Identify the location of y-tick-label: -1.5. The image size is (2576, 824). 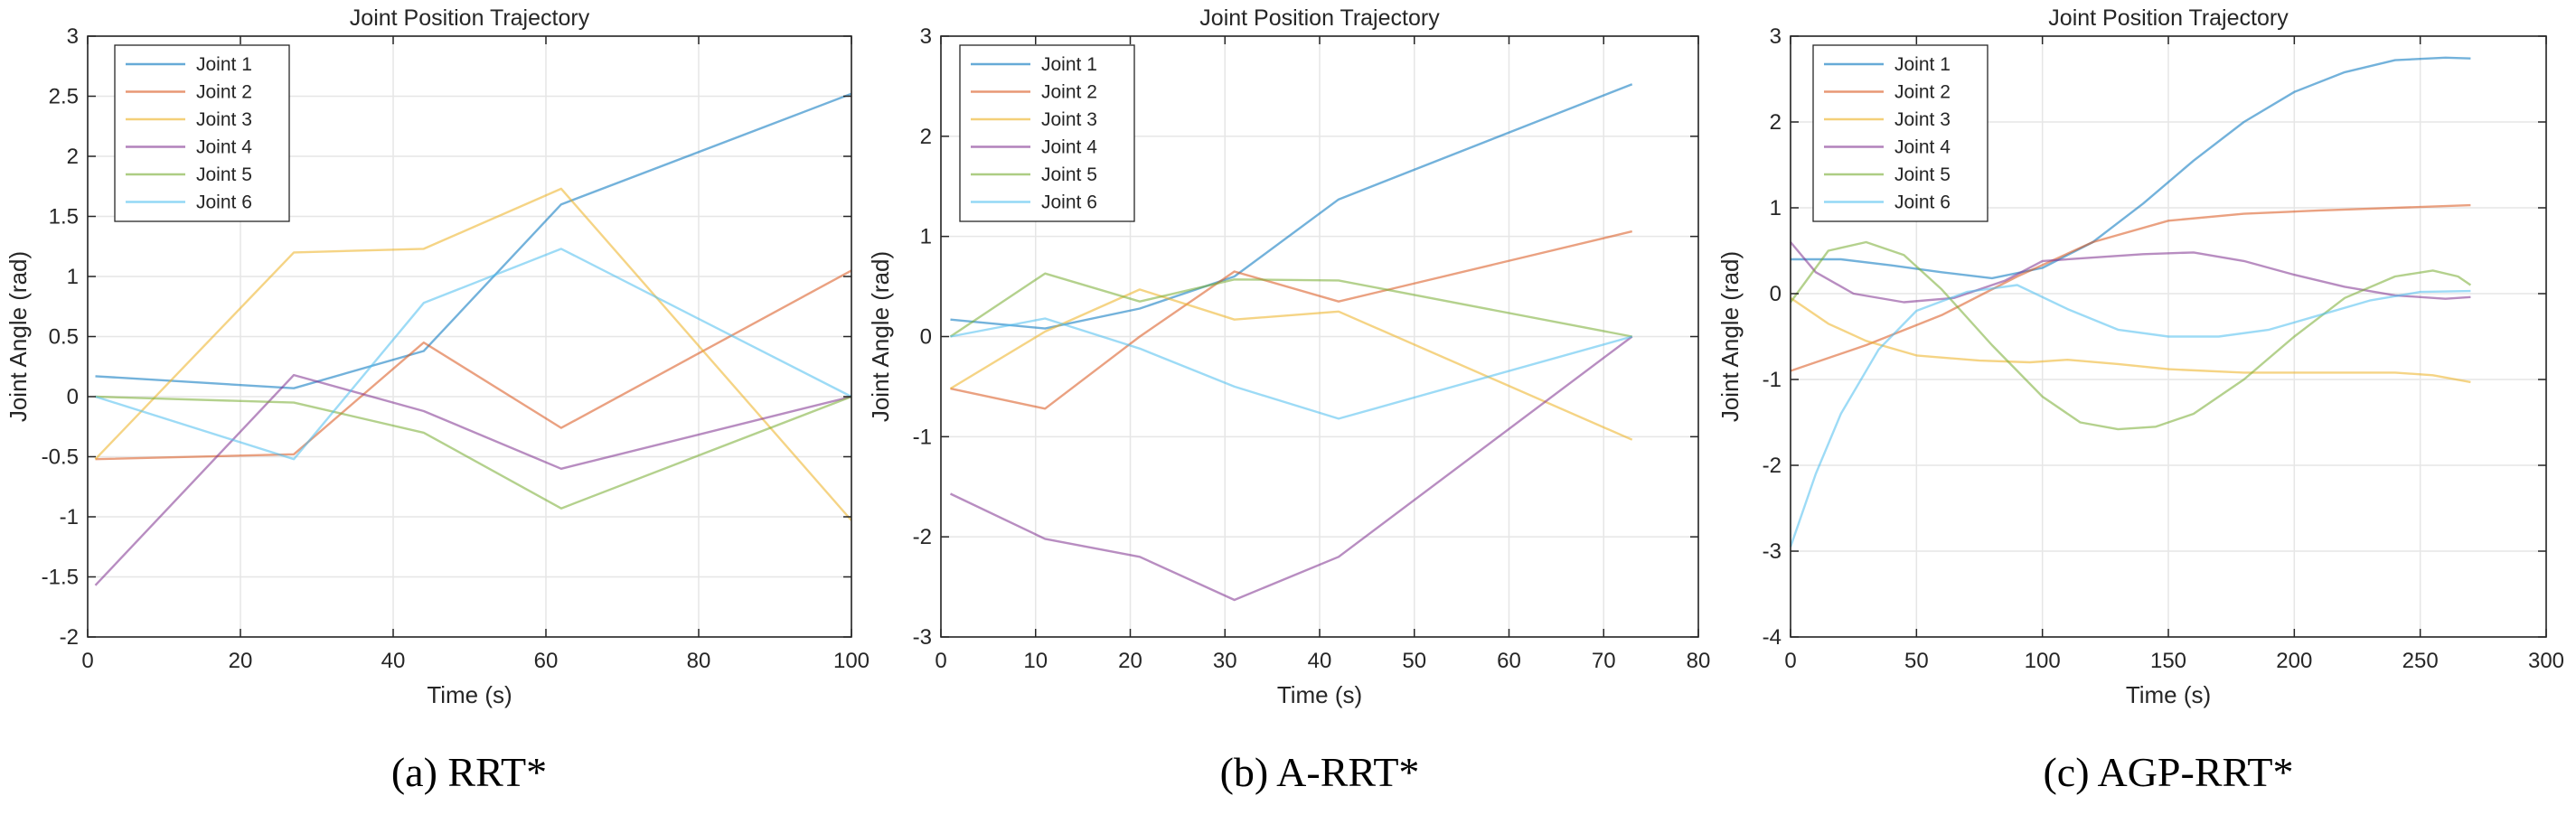
(60, 578).